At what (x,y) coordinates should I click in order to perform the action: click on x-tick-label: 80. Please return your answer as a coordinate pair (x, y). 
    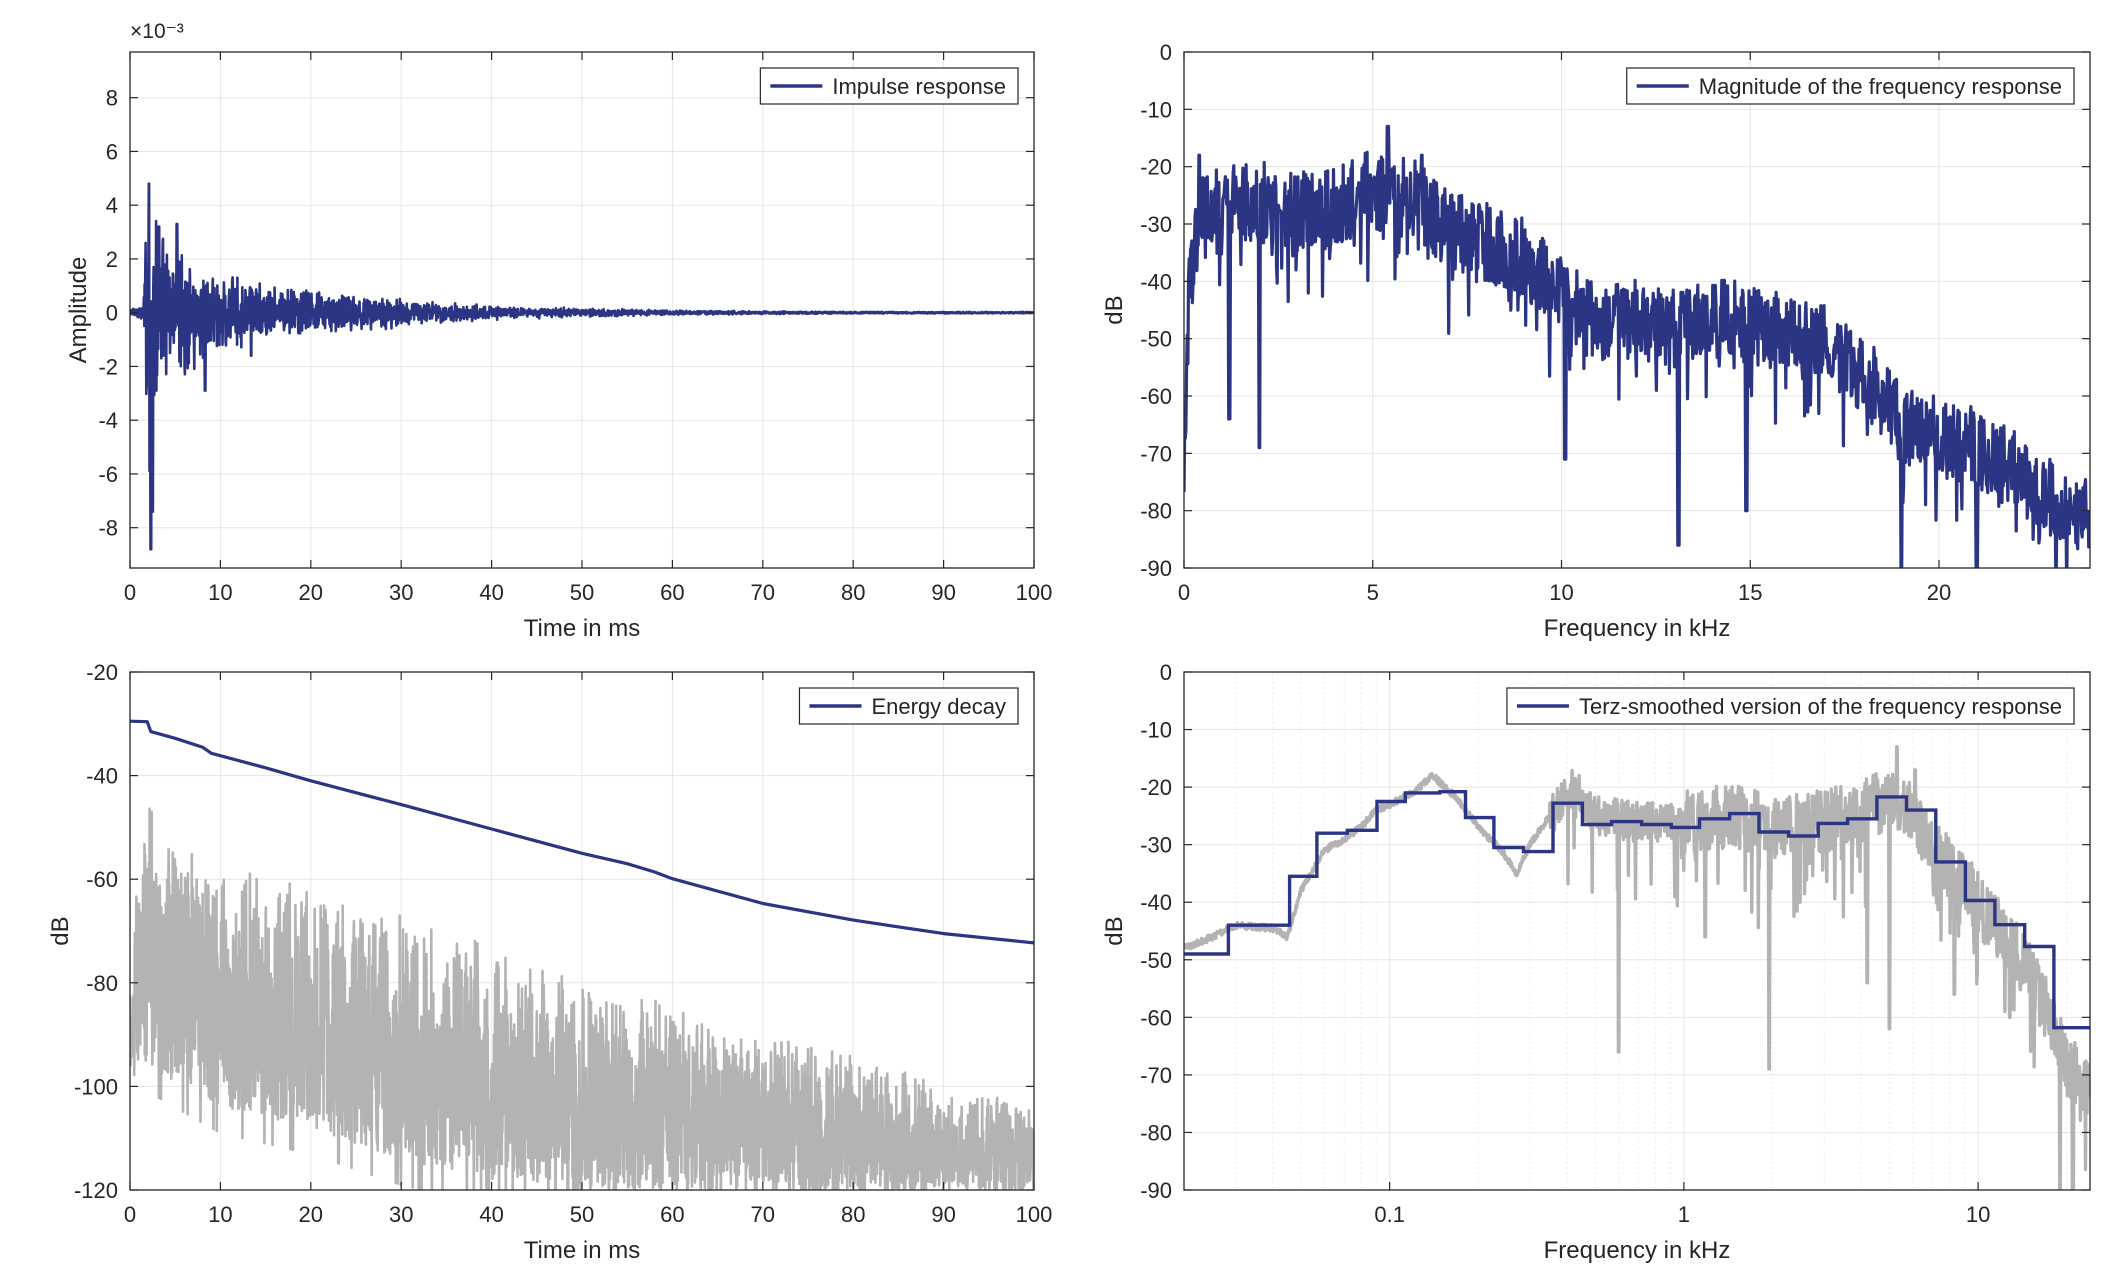
    Looking at the image, I should click on (853, 592).